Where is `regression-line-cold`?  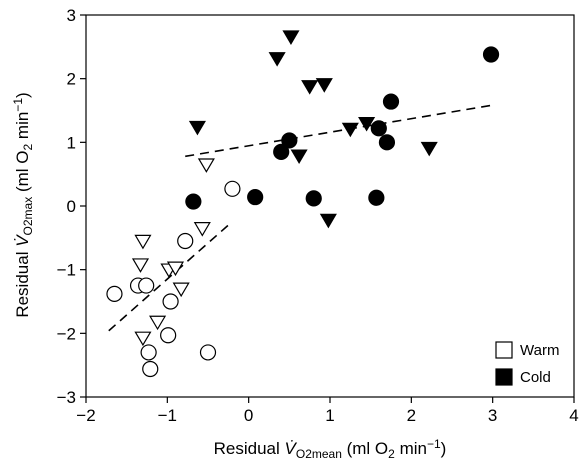 regression-line-cold is located at coordinates (338, 131).